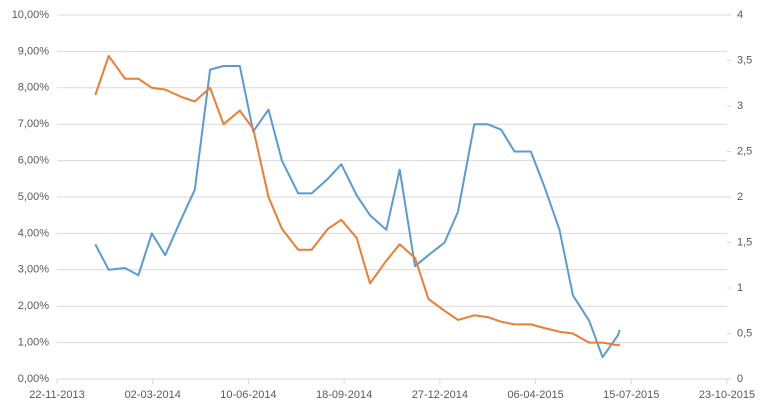 The width and height of the screenshot is (770, 411). Describe the element at coordinates (744, 333) in the screenshot. I see `y2-tick-label: 0,5` at that location.